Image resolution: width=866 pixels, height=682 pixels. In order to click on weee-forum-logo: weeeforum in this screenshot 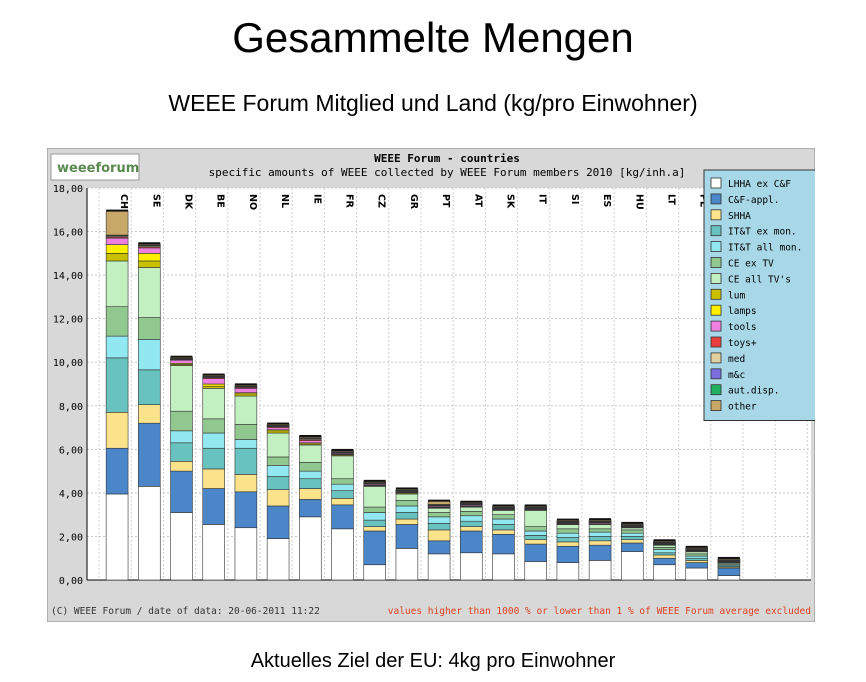, I will do `click(95, 167)`.